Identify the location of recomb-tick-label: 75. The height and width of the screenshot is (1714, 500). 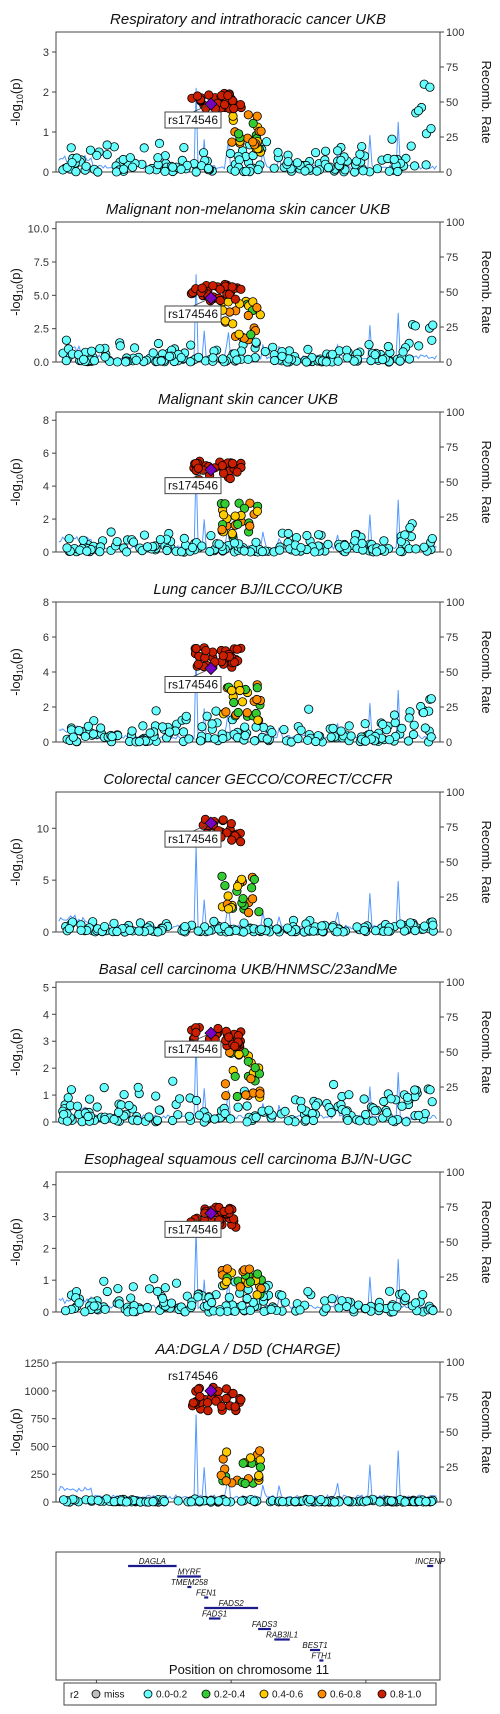
(452, 1398).